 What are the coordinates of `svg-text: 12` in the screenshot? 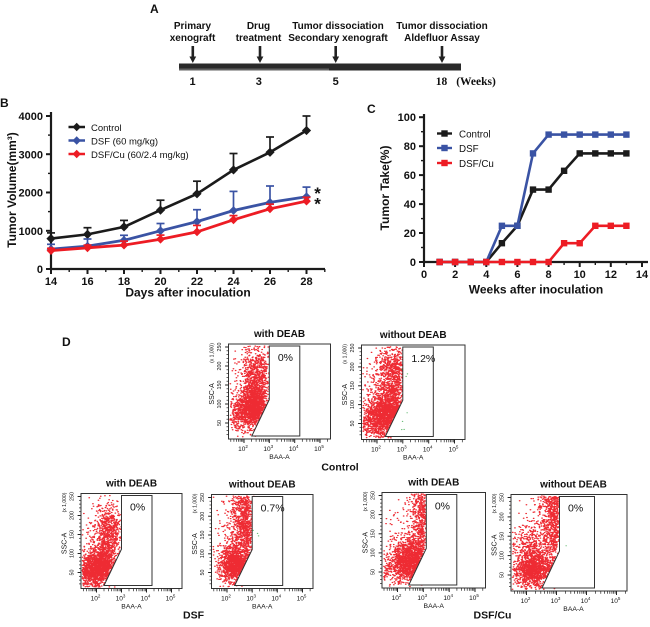 It's located at (611, 275).